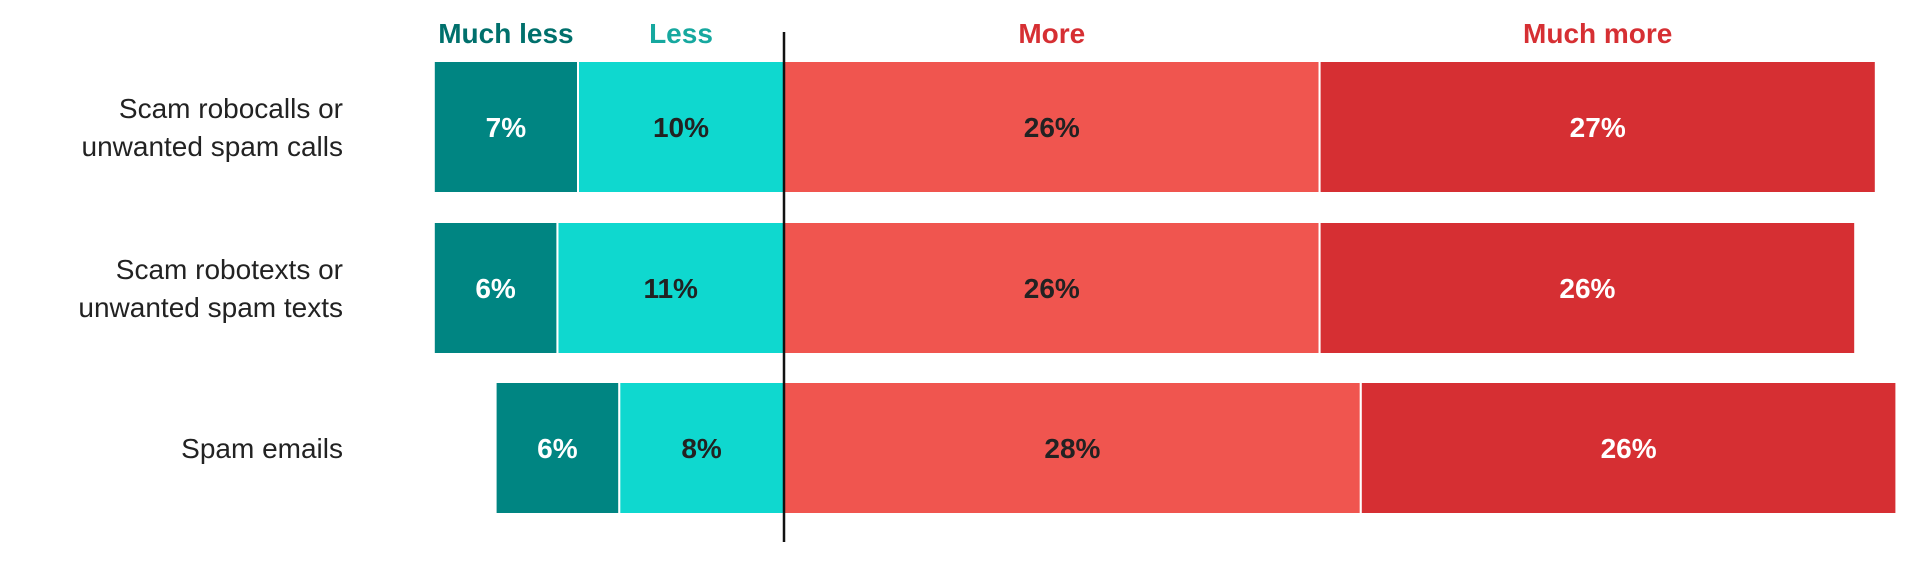 The height and width of the screenshot is (565, 1920). I want to click on data-label-more: 28%, so click(1072, 448).